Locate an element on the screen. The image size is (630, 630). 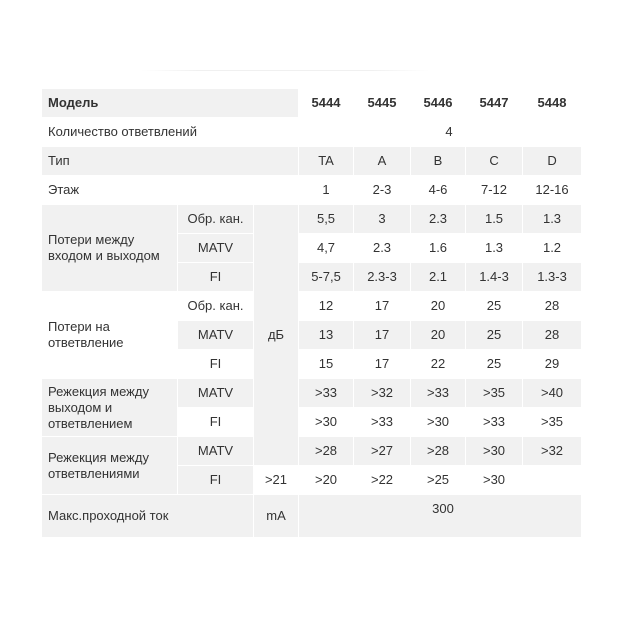
cell-value: 2.3-3 is located at coordinates (383, 277).